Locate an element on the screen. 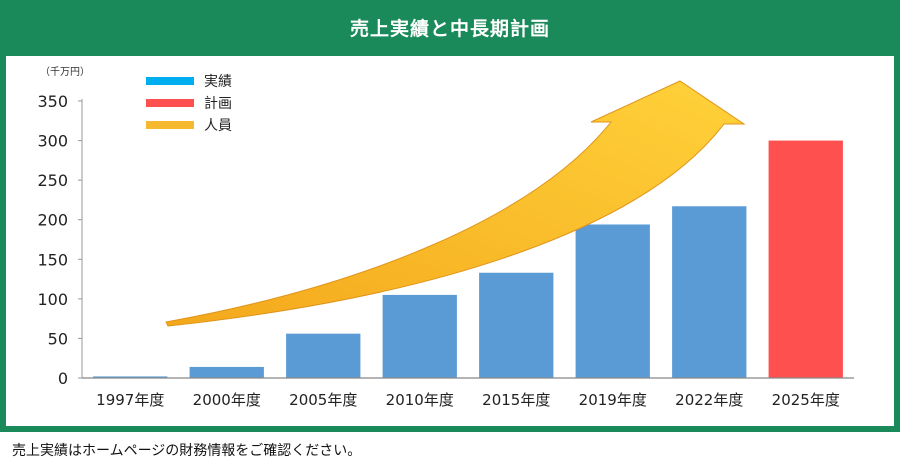 This screenshot has height=472, width=900. y-tick-label: 200 is located at coordinates (52, 220).